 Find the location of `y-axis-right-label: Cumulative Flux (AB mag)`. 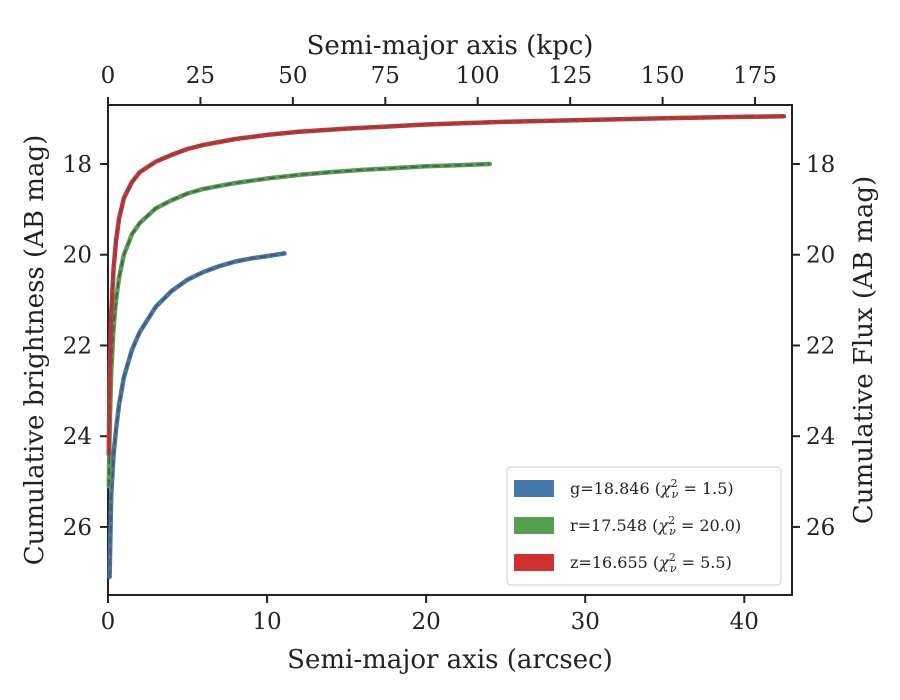

y-axis-right-label: Cumulative Flux (AB mag) is located at coordinates (864, 350).